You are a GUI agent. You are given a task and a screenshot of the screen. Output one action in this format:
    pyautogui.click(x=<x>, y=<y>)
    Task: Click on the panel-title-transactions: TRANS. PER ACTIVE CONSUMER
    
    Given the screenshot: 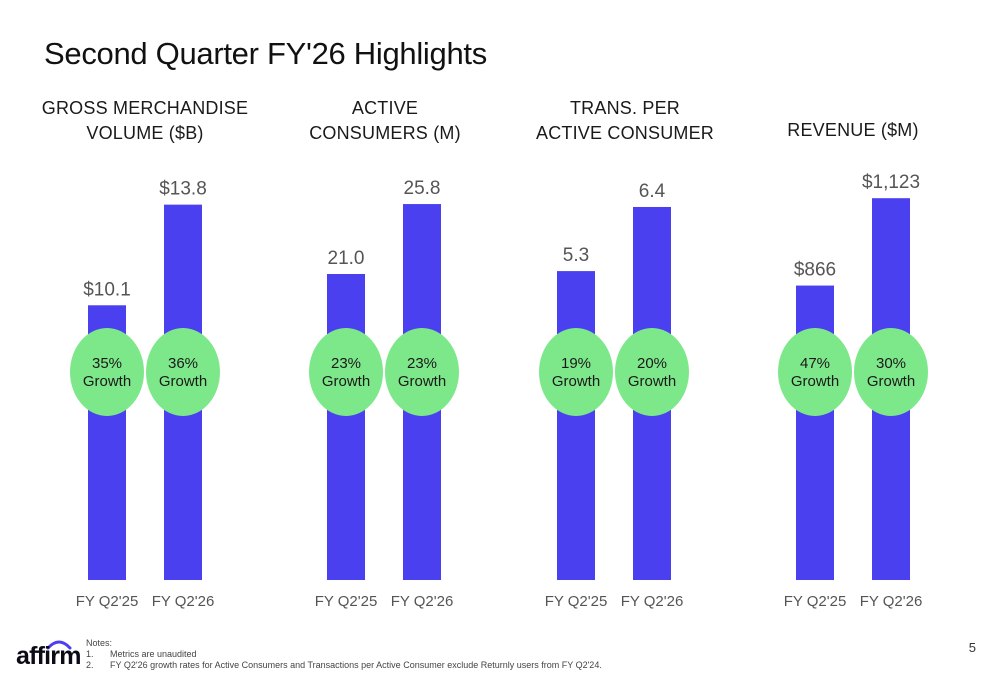 What is the action you would take?
    pyautogui.click(x=625, y=121)
    